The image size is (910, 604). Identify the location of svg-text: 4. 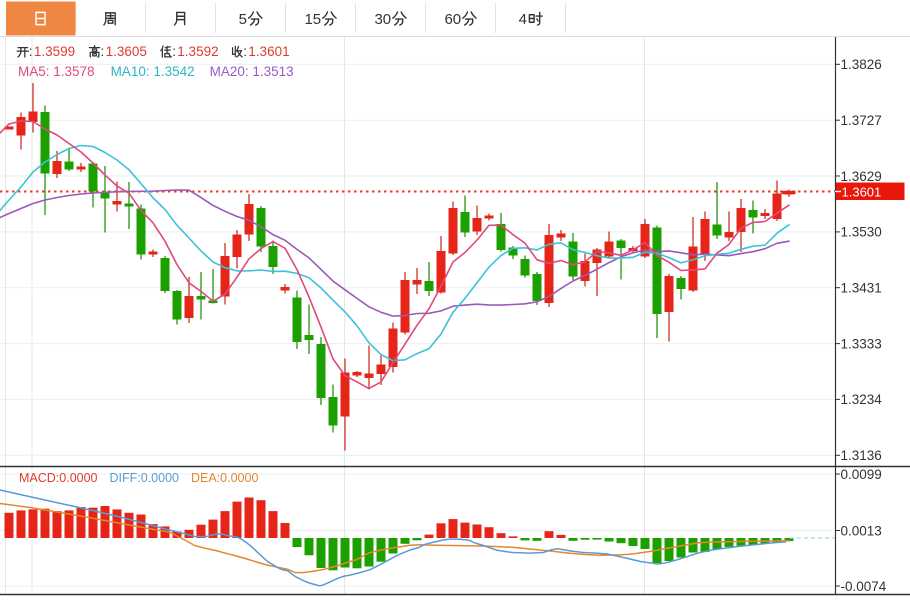
(523, 19).